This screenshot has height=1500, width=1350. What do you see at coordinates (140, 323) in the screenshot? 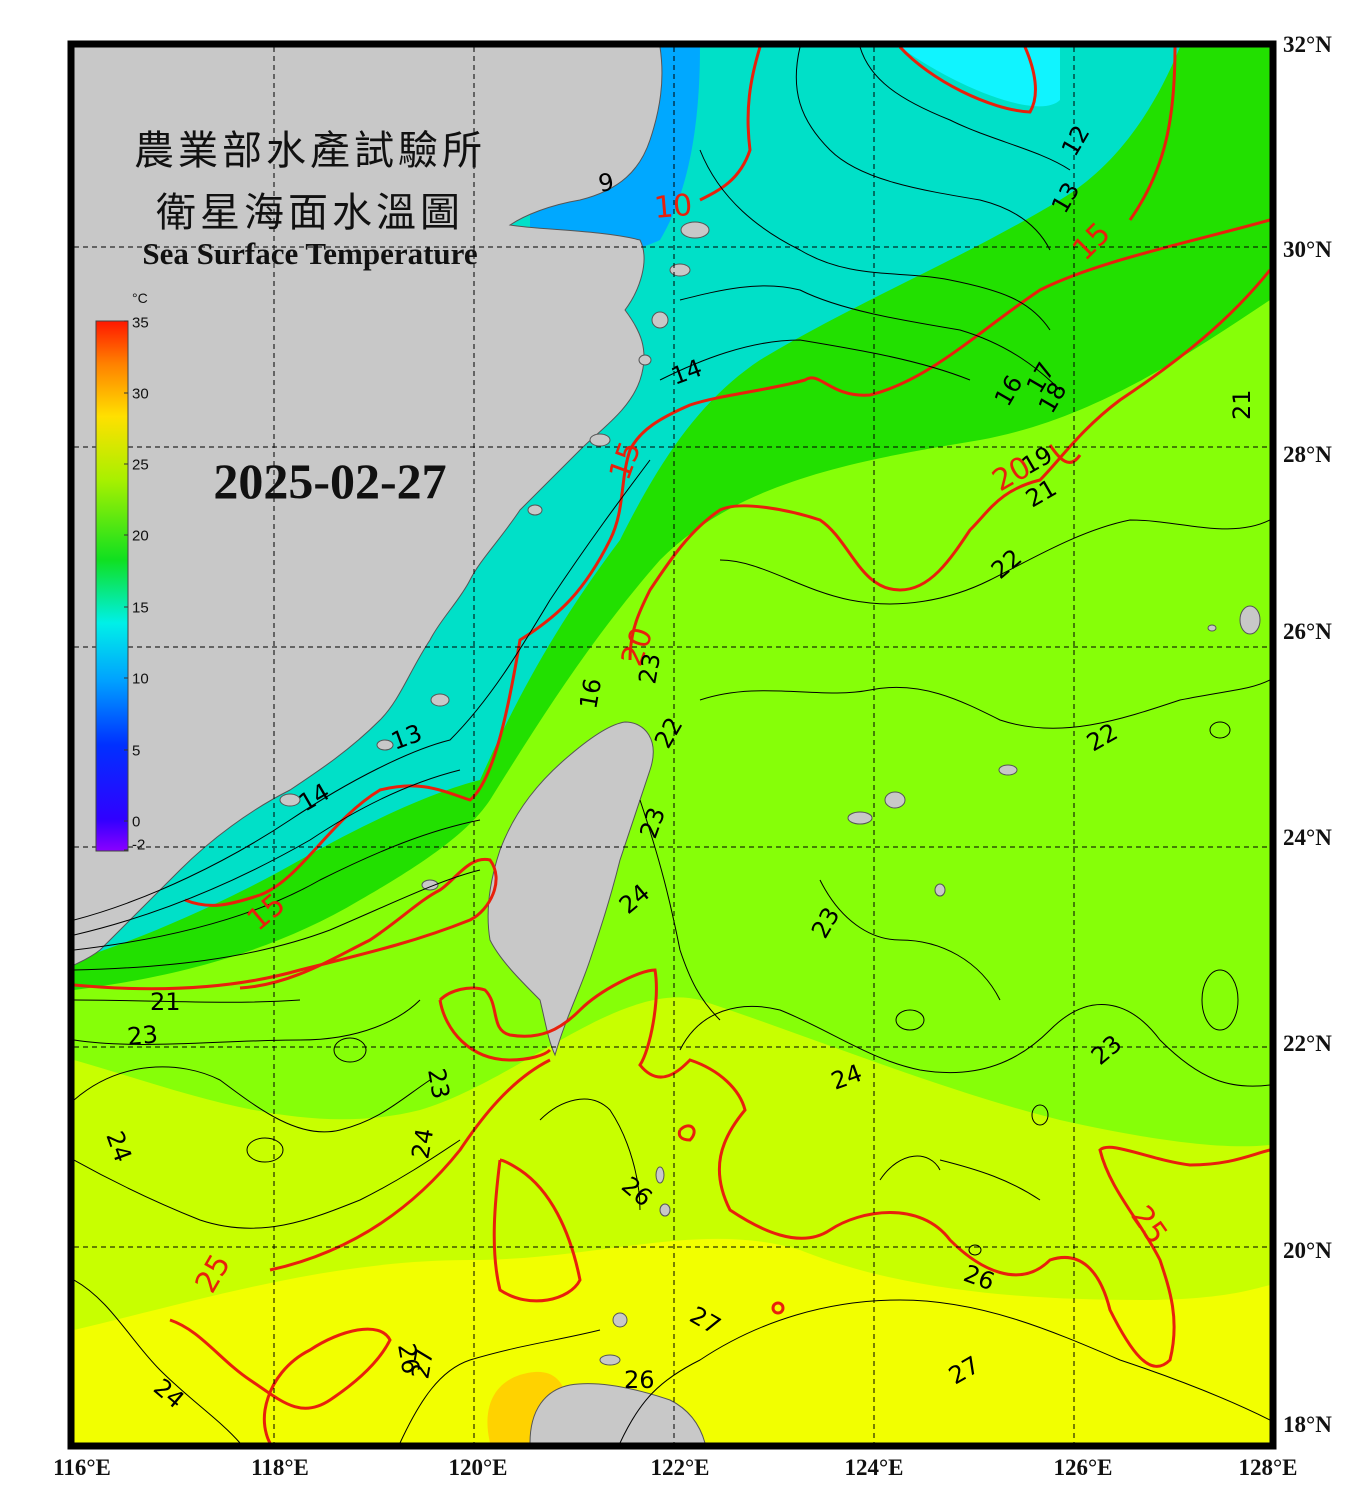
I see `colorbar-tick-label: 35` at bounding box center [140, 323].